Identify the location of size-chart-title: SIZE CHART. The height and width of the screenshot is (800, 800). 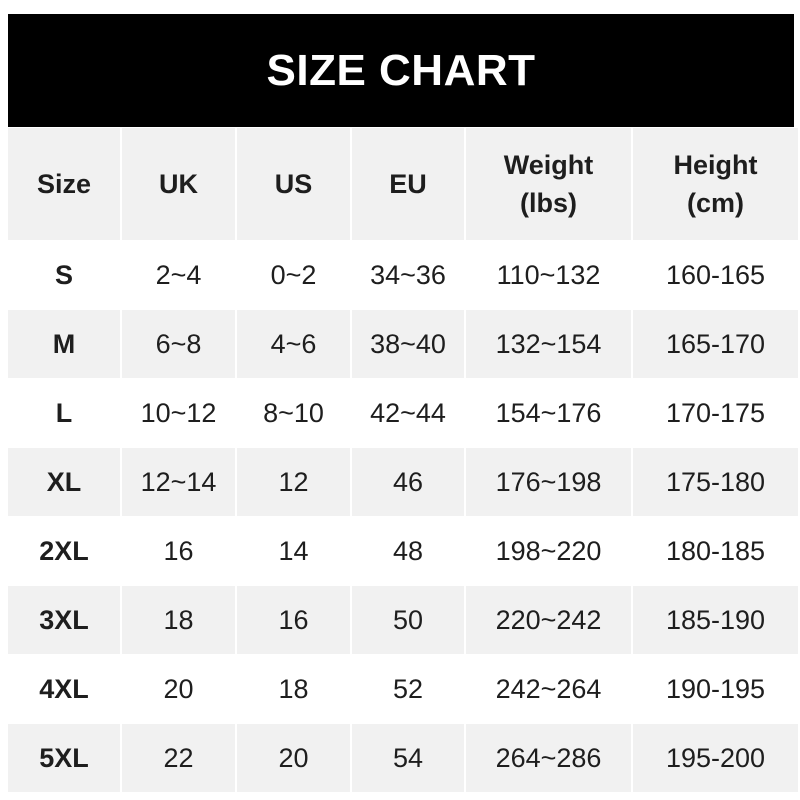
(401, 70).